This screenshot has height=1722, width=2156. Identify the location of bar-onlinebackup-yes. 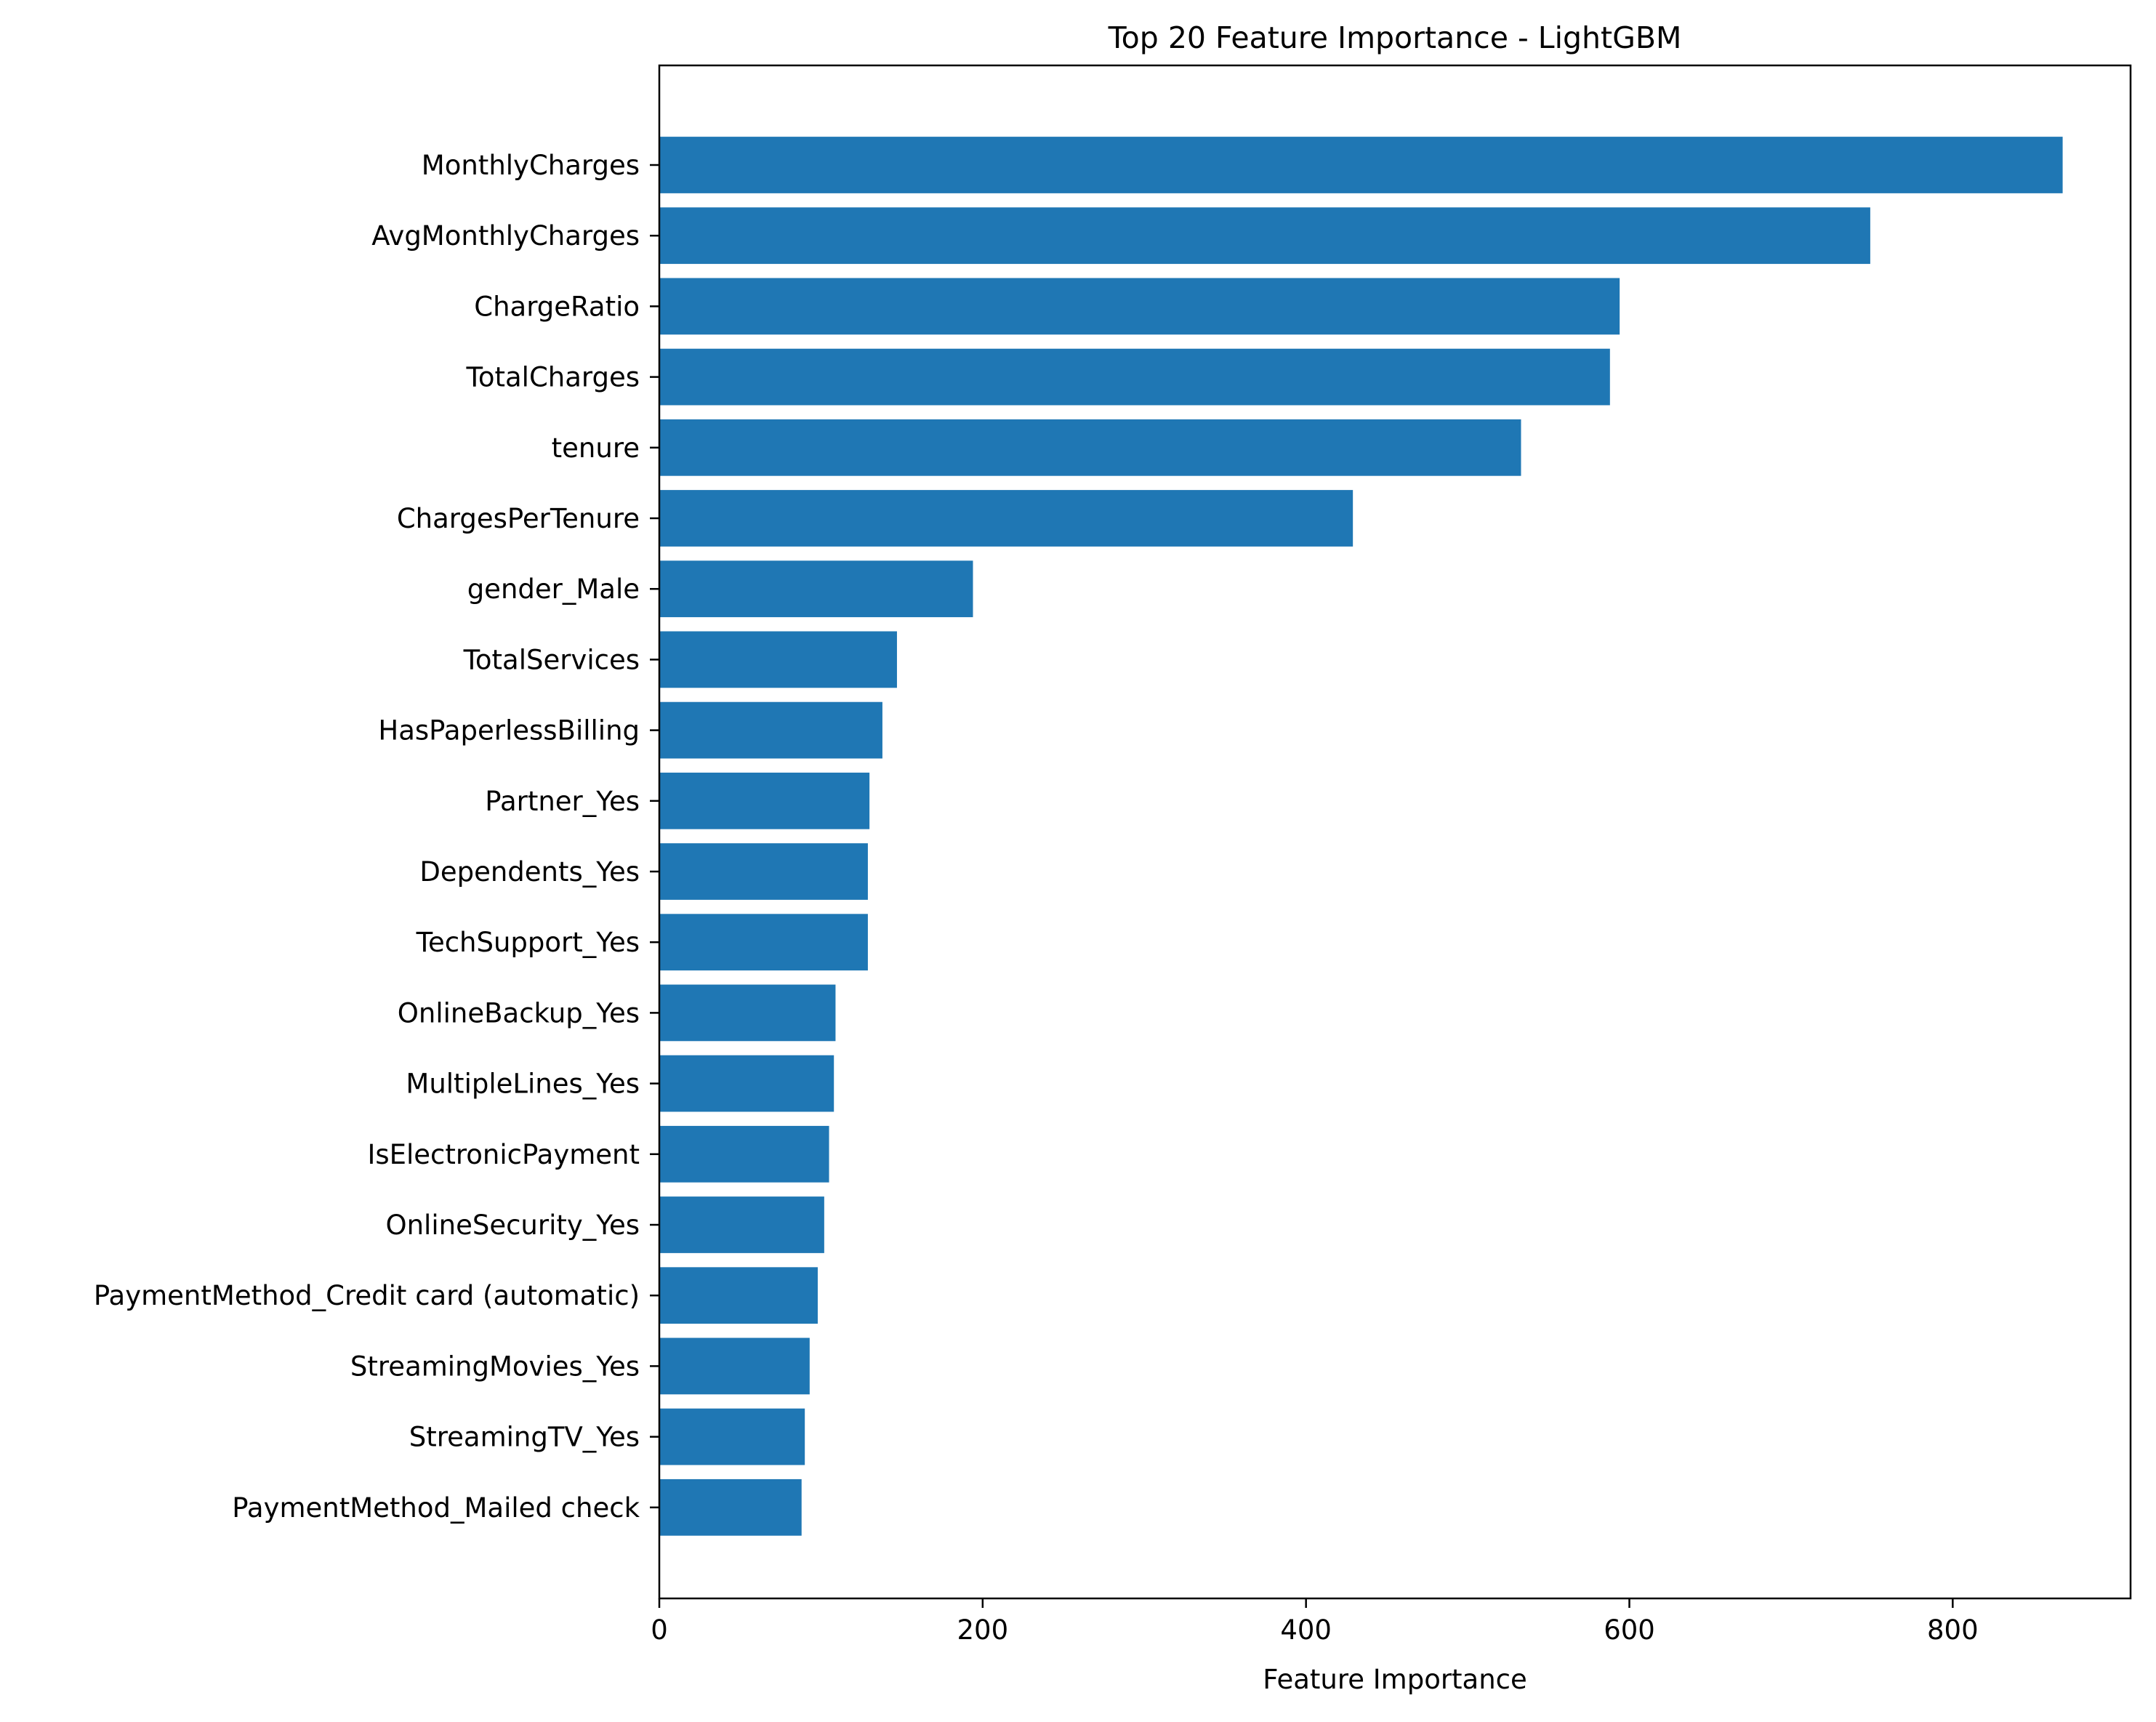
(747, 1013).